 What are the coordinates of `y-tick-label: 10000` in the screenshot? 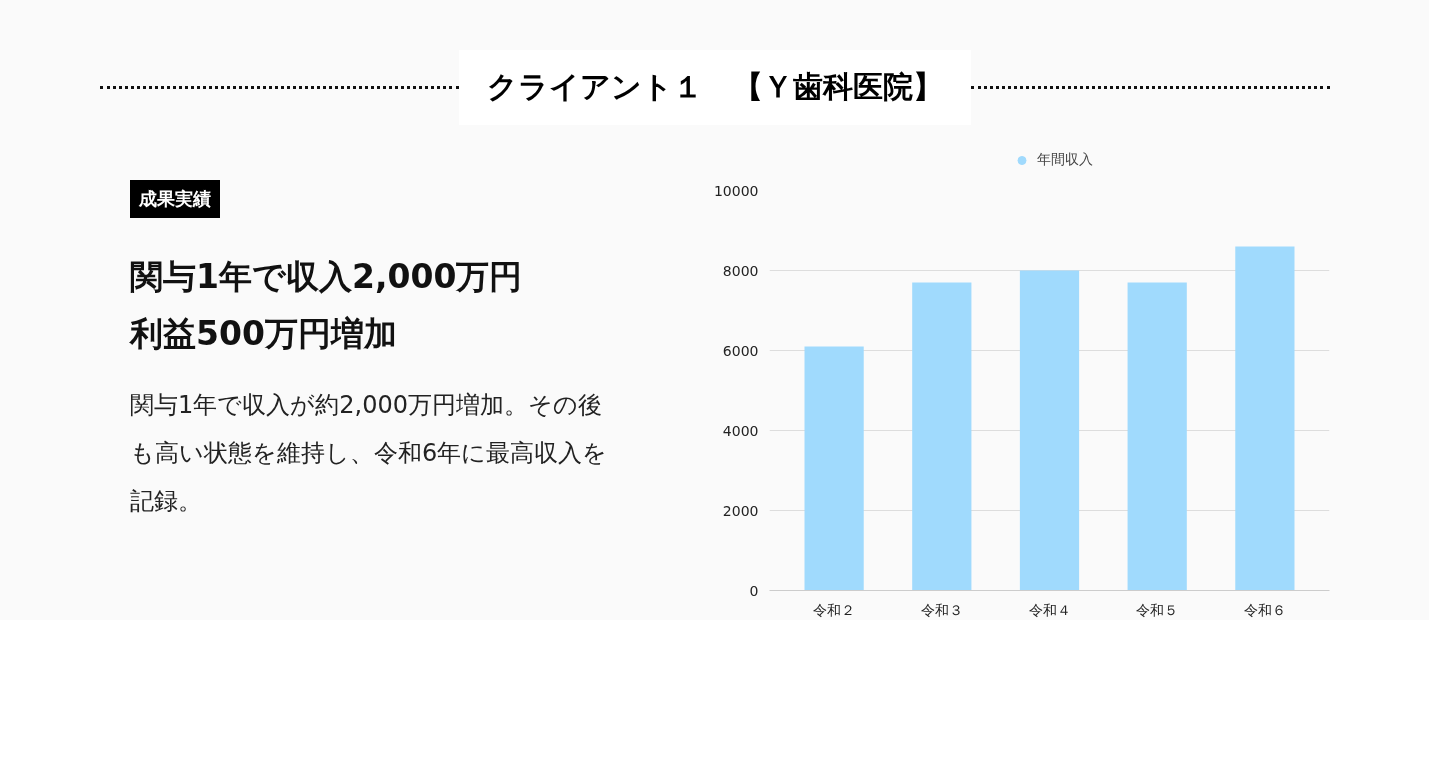 It's located at (736, 190).